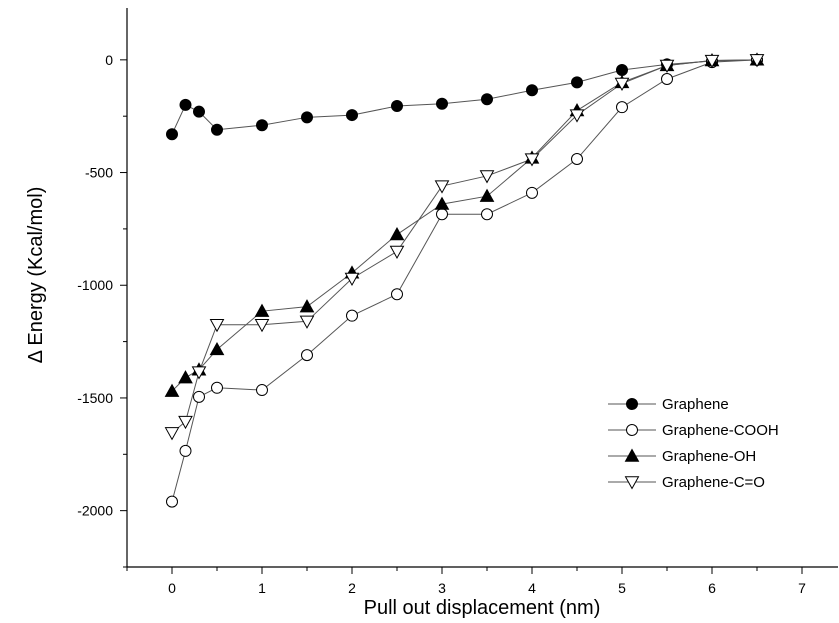 The height and width of the screenshot is (623, 839). What do you see at coordinates (464, 97) in the screenshot?
I see `series-line` at bounding box center [464, 97].